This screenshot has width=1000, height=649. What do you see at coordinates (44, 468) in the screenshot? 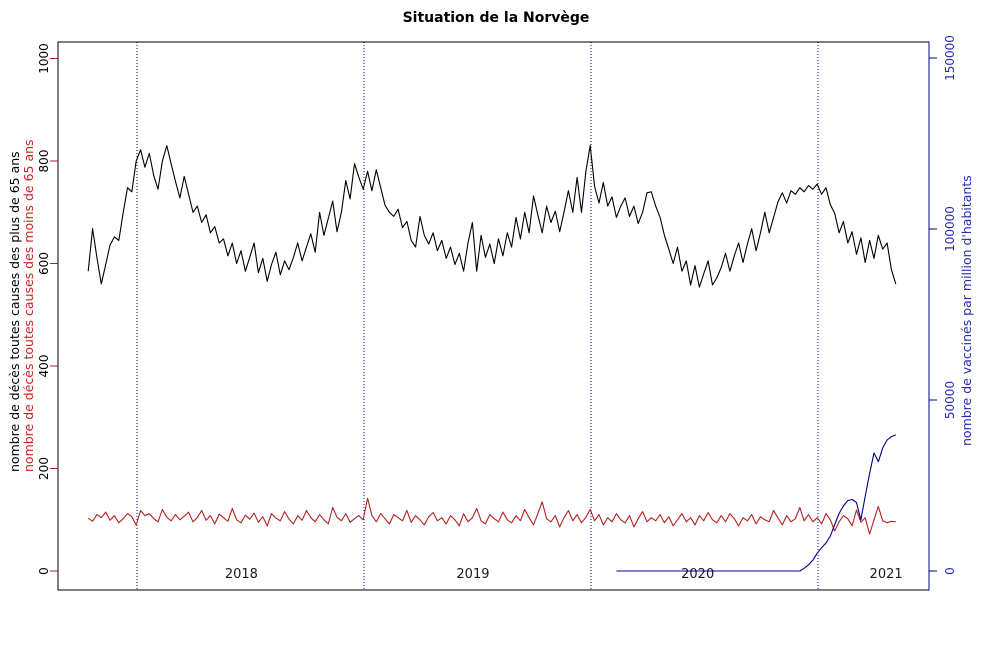
I see `left-tick-label: 200` at bounding box center [44, 468].